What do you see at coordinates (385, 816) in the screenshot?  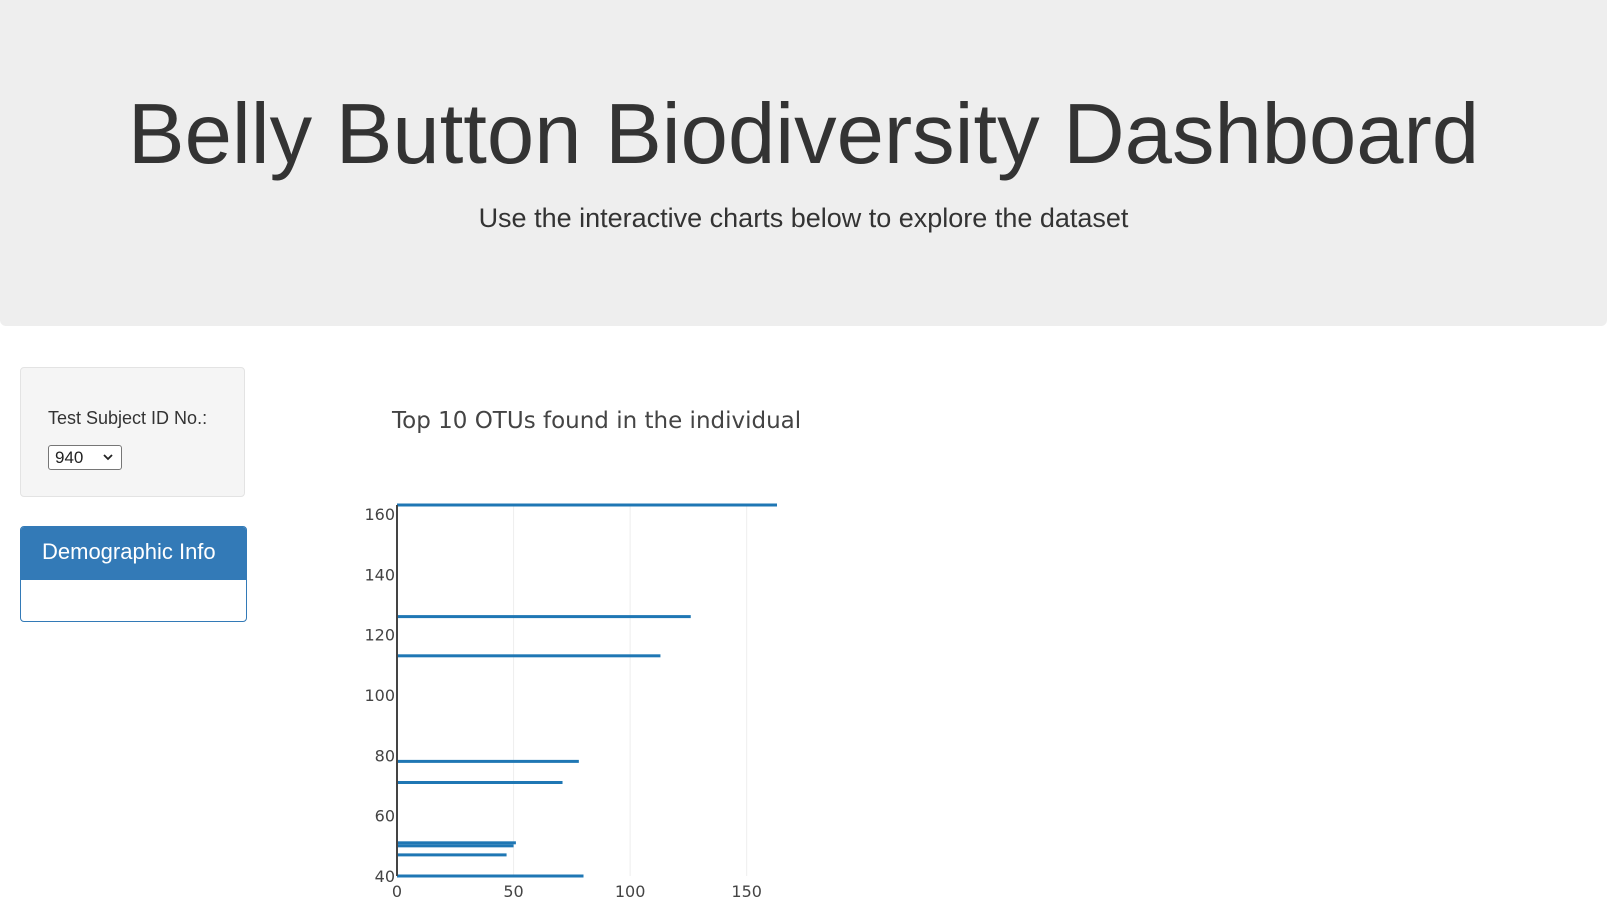 I see `y-tick-label: 60` at bounding box center [385, 816].